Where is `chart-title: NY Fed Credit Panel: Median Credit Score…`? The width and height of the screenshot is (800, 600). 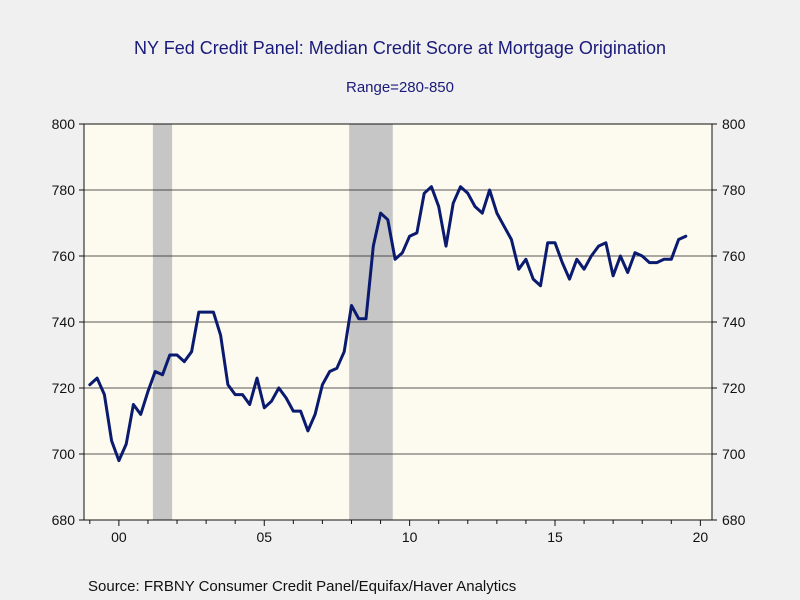 chart-title: NY Fed Credit Panel: Median Credit Score… is located at coordinates (400, 48).